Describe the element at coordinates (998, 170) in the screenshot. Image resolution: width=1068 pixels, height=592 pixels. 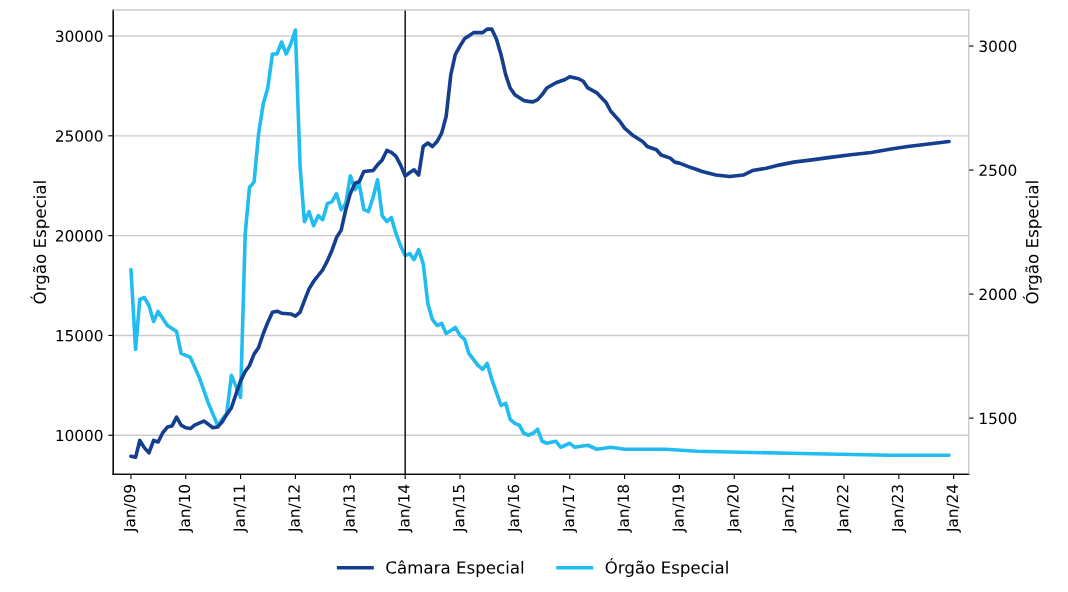
I see `y2-tick-label: 2500` at that location.